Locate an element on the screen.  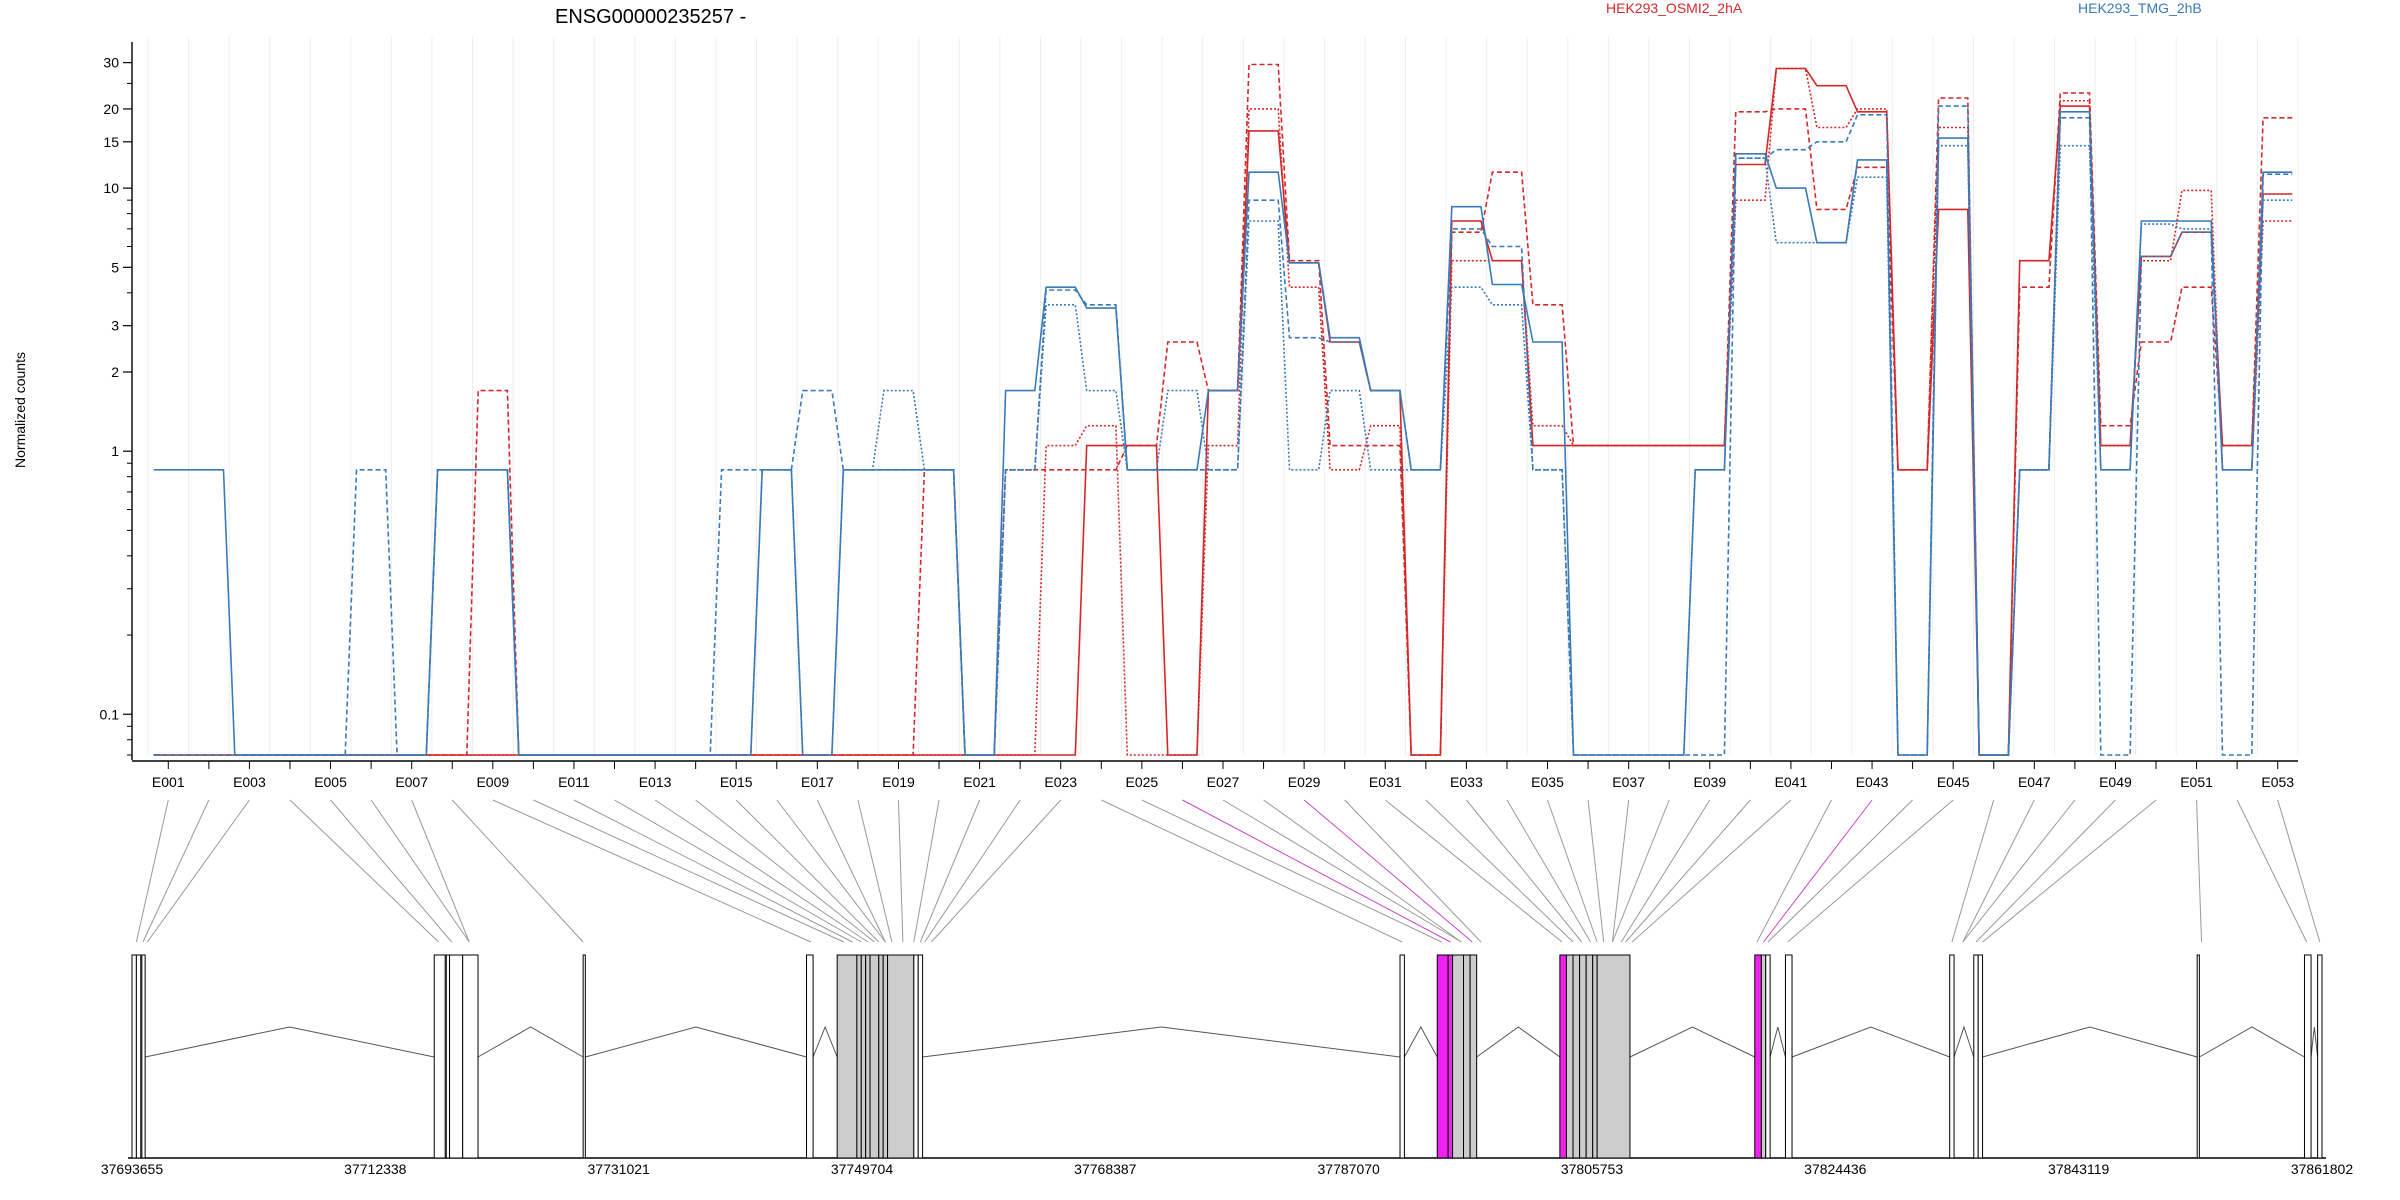
genomic-tick-label: 37787070 is located at coordinates (1349, 1169).